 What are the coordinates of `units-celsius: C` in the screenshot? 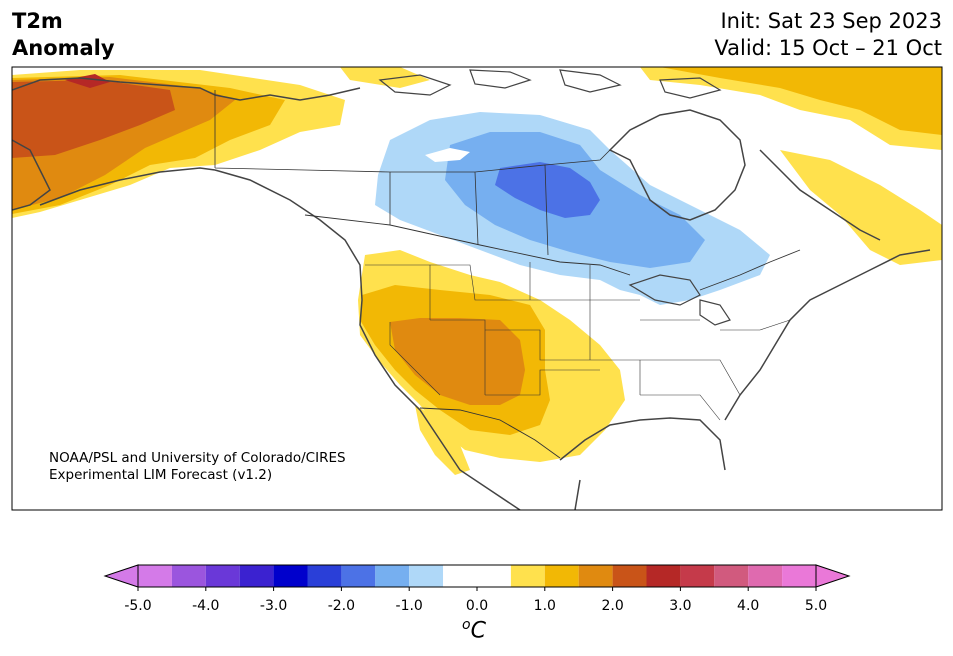 It's located at (478, 631).